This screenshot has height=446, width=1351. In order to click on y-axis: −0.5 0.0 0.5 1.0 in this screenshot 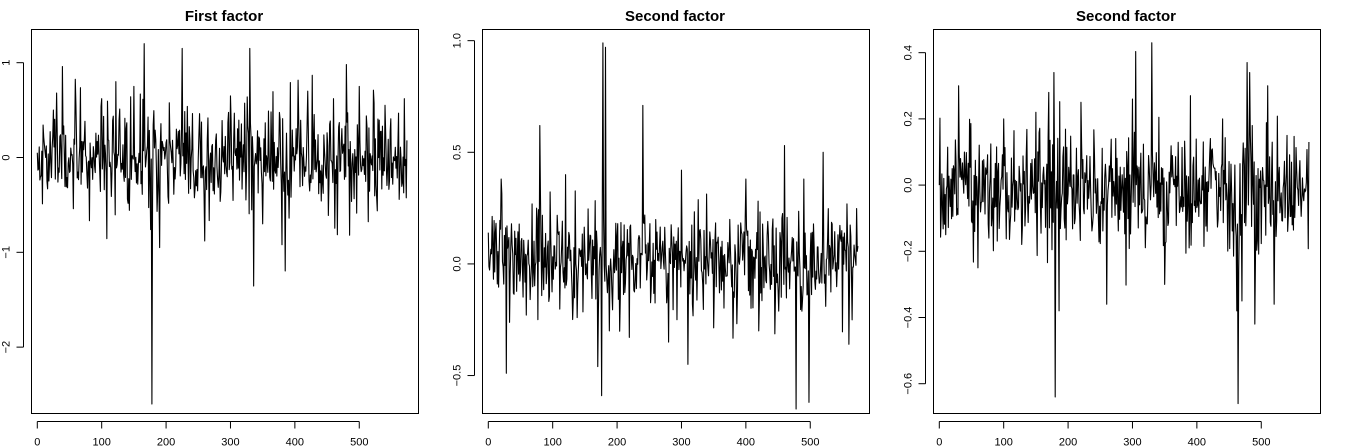, I will do `click(463, 209)`.